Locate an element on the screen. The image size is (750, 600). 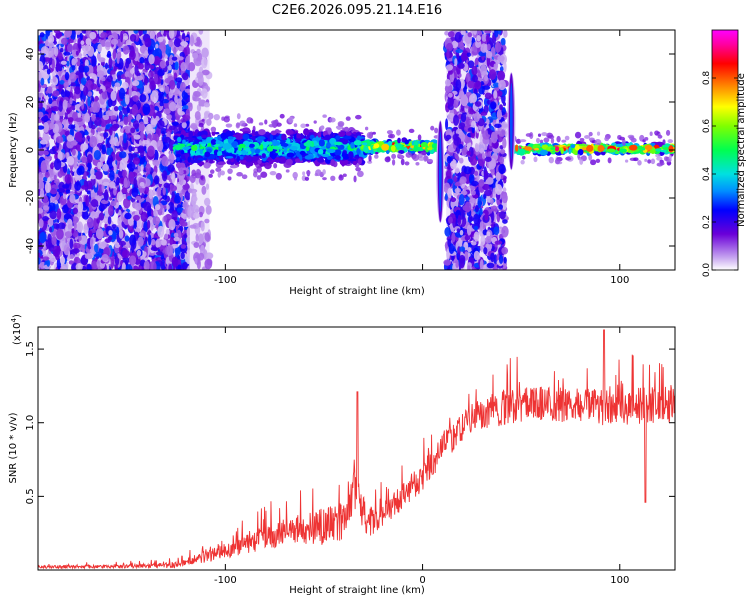
spectrogram-y-tick-label: -20 is located at coordinates (30, 198).